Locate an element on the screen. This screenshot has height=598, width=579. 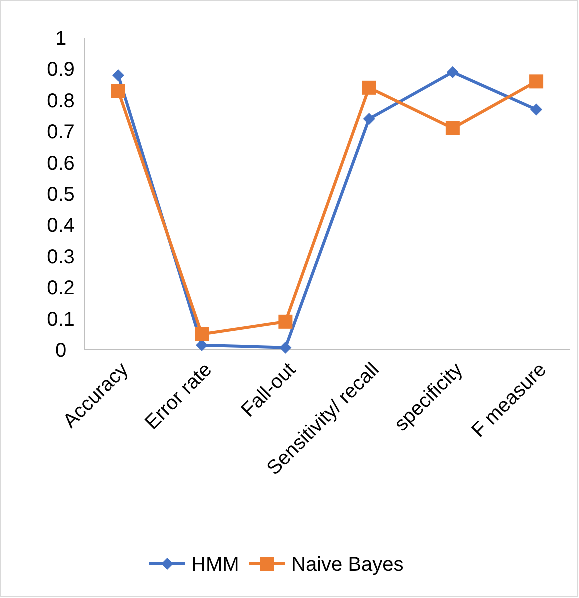
y-tick-label: 0.5 is located at coordinates (61, 195).